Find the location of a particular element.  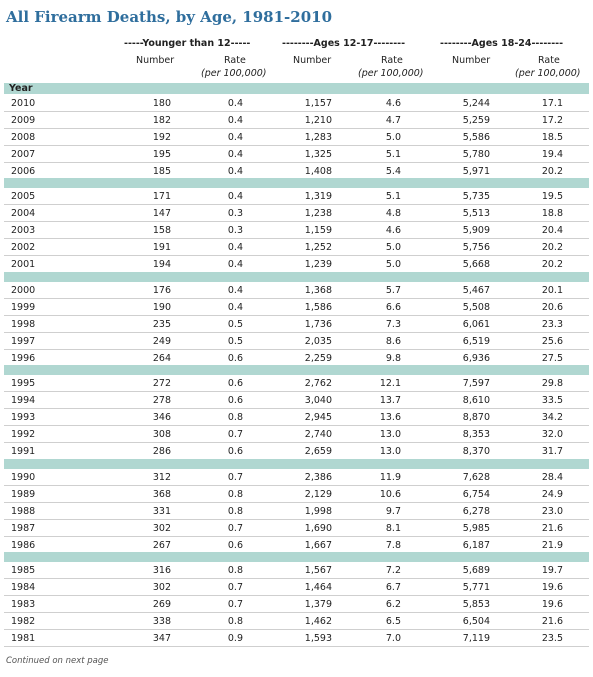

cell-rate-12-17: 7.2 is located at coordinates (393, 570).